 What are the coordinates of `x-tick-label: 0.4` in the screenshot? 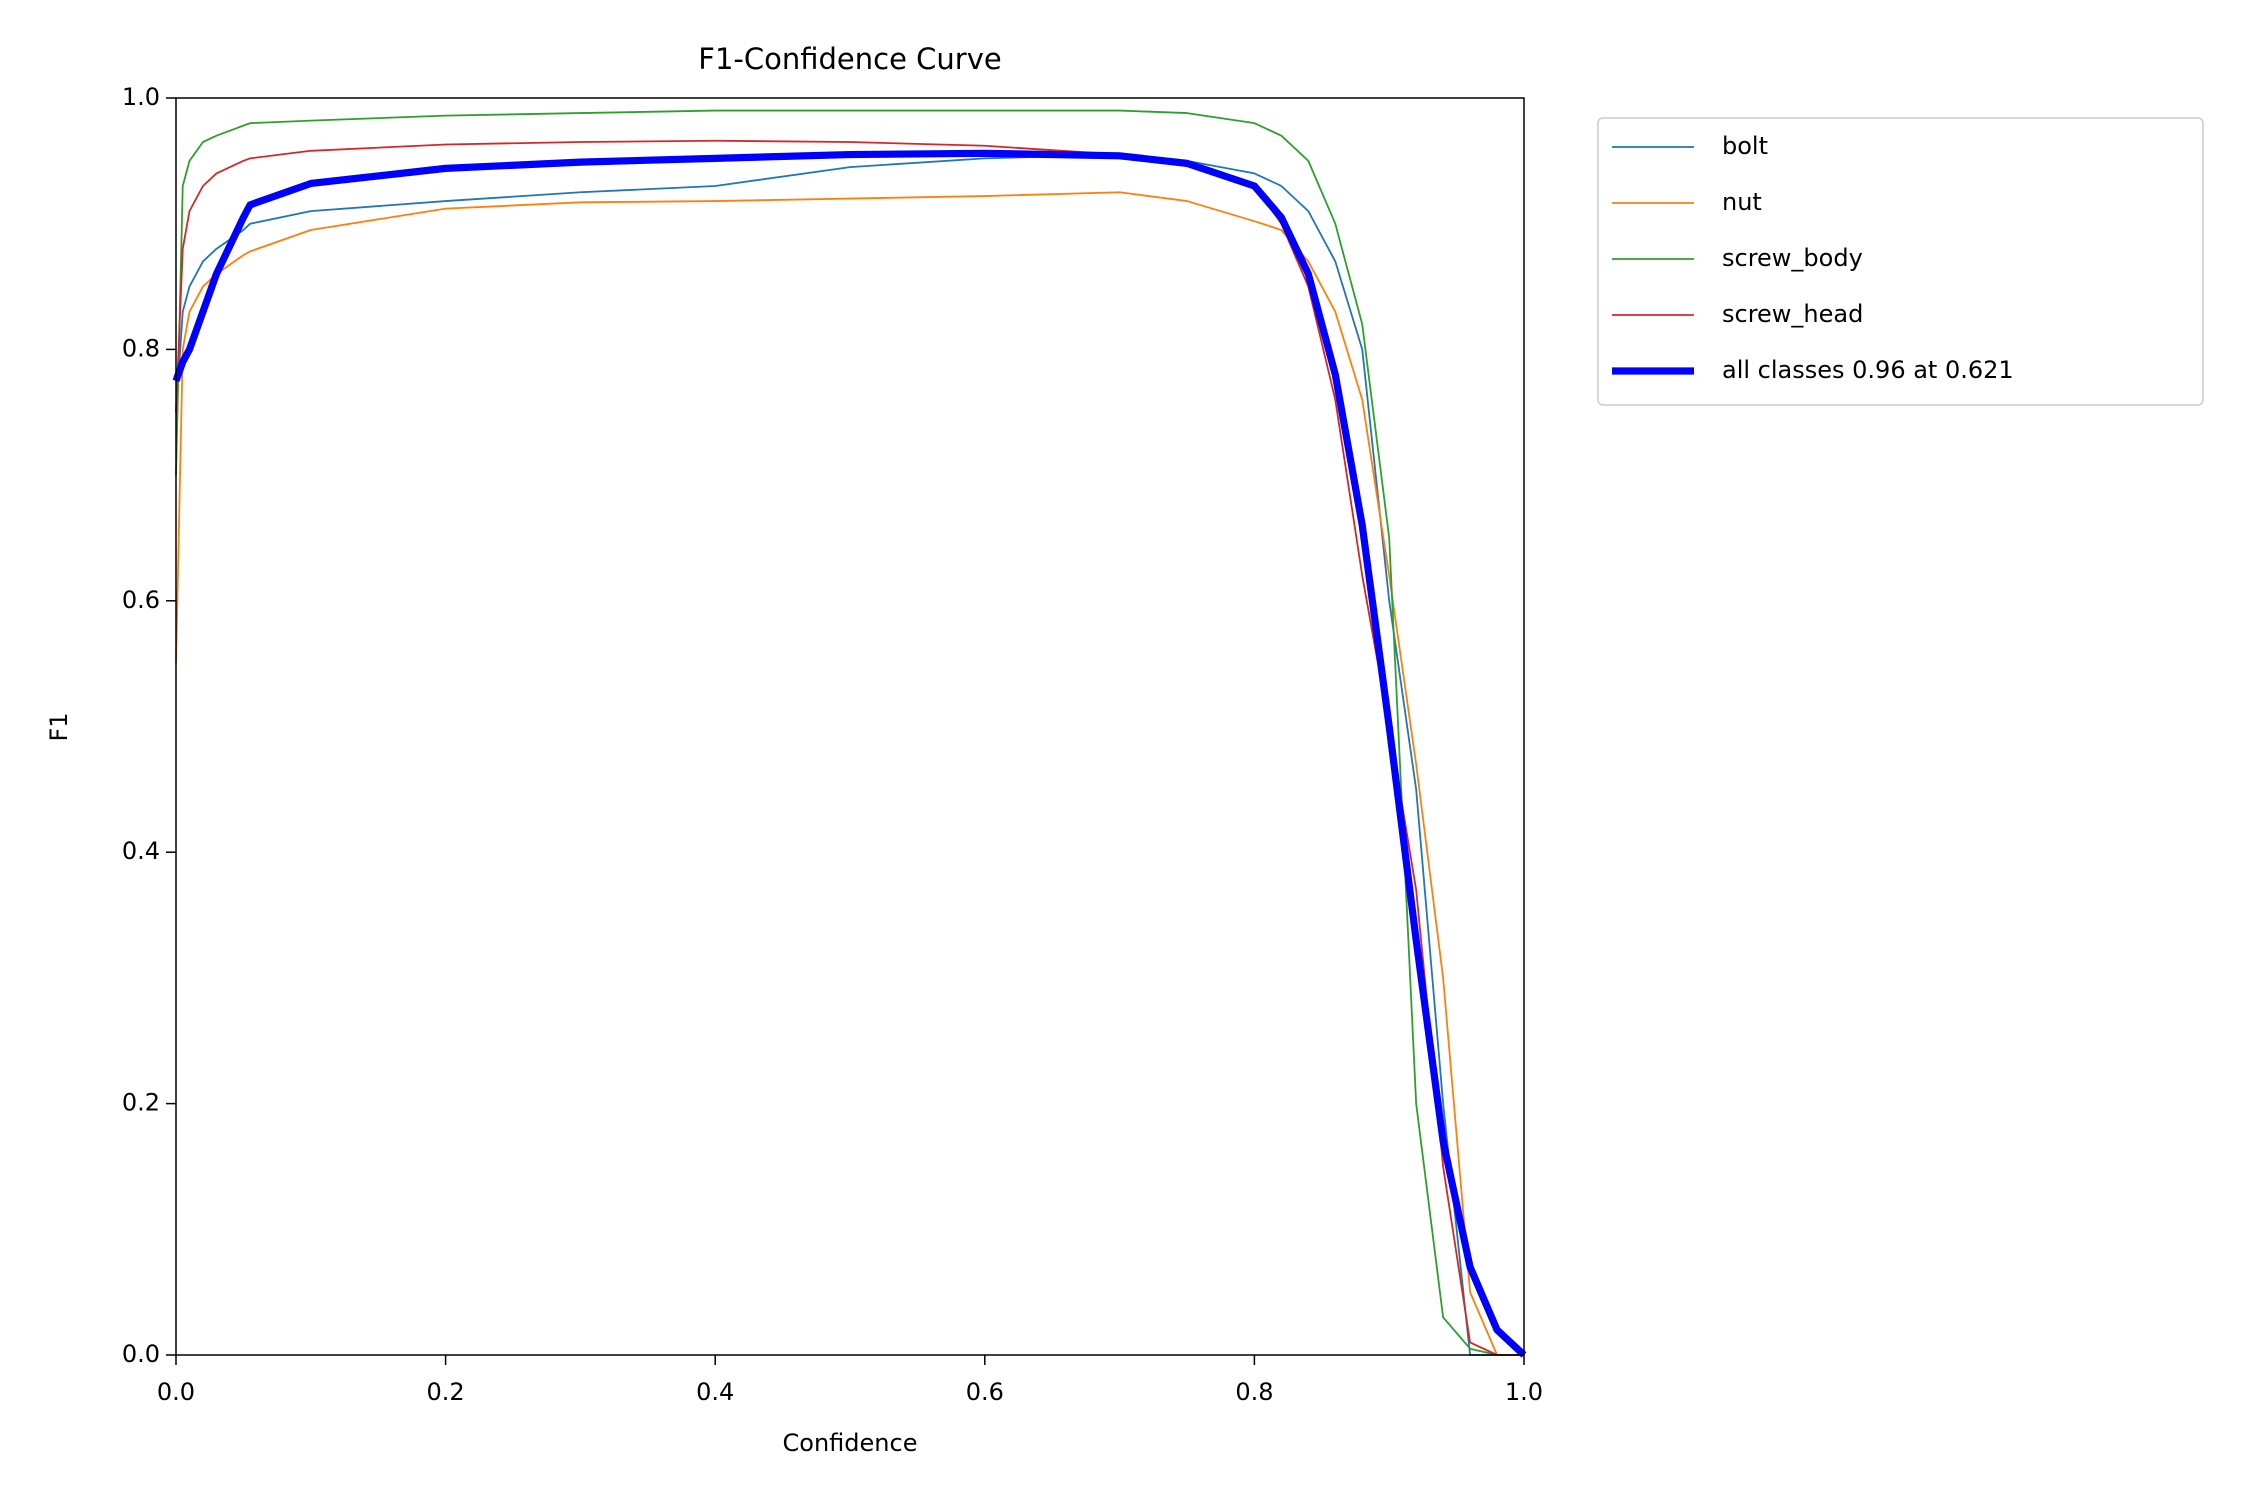 It's located at (715, 1392).